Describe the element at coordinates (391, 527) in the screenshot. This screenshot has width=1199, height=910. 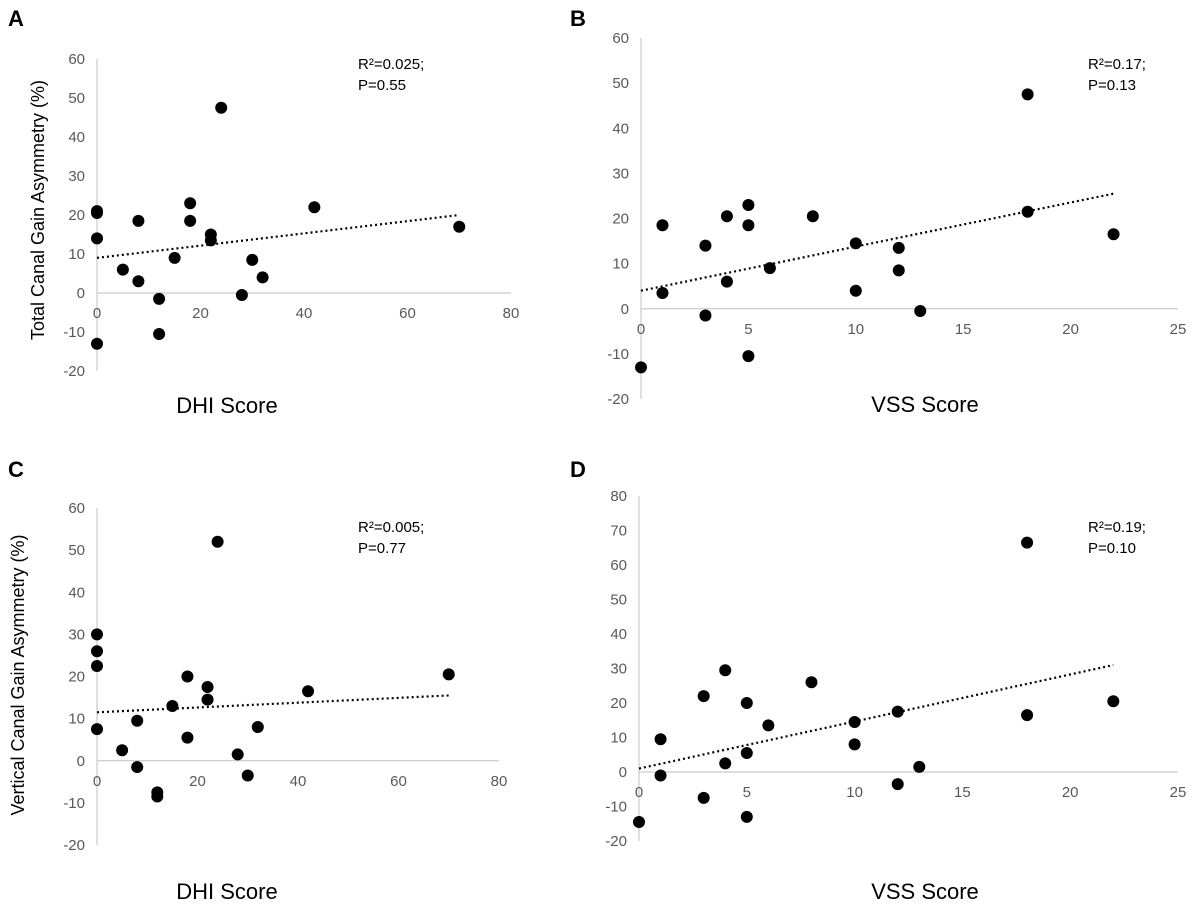
I see `r-squared-label: R²=0.005;` at that location.